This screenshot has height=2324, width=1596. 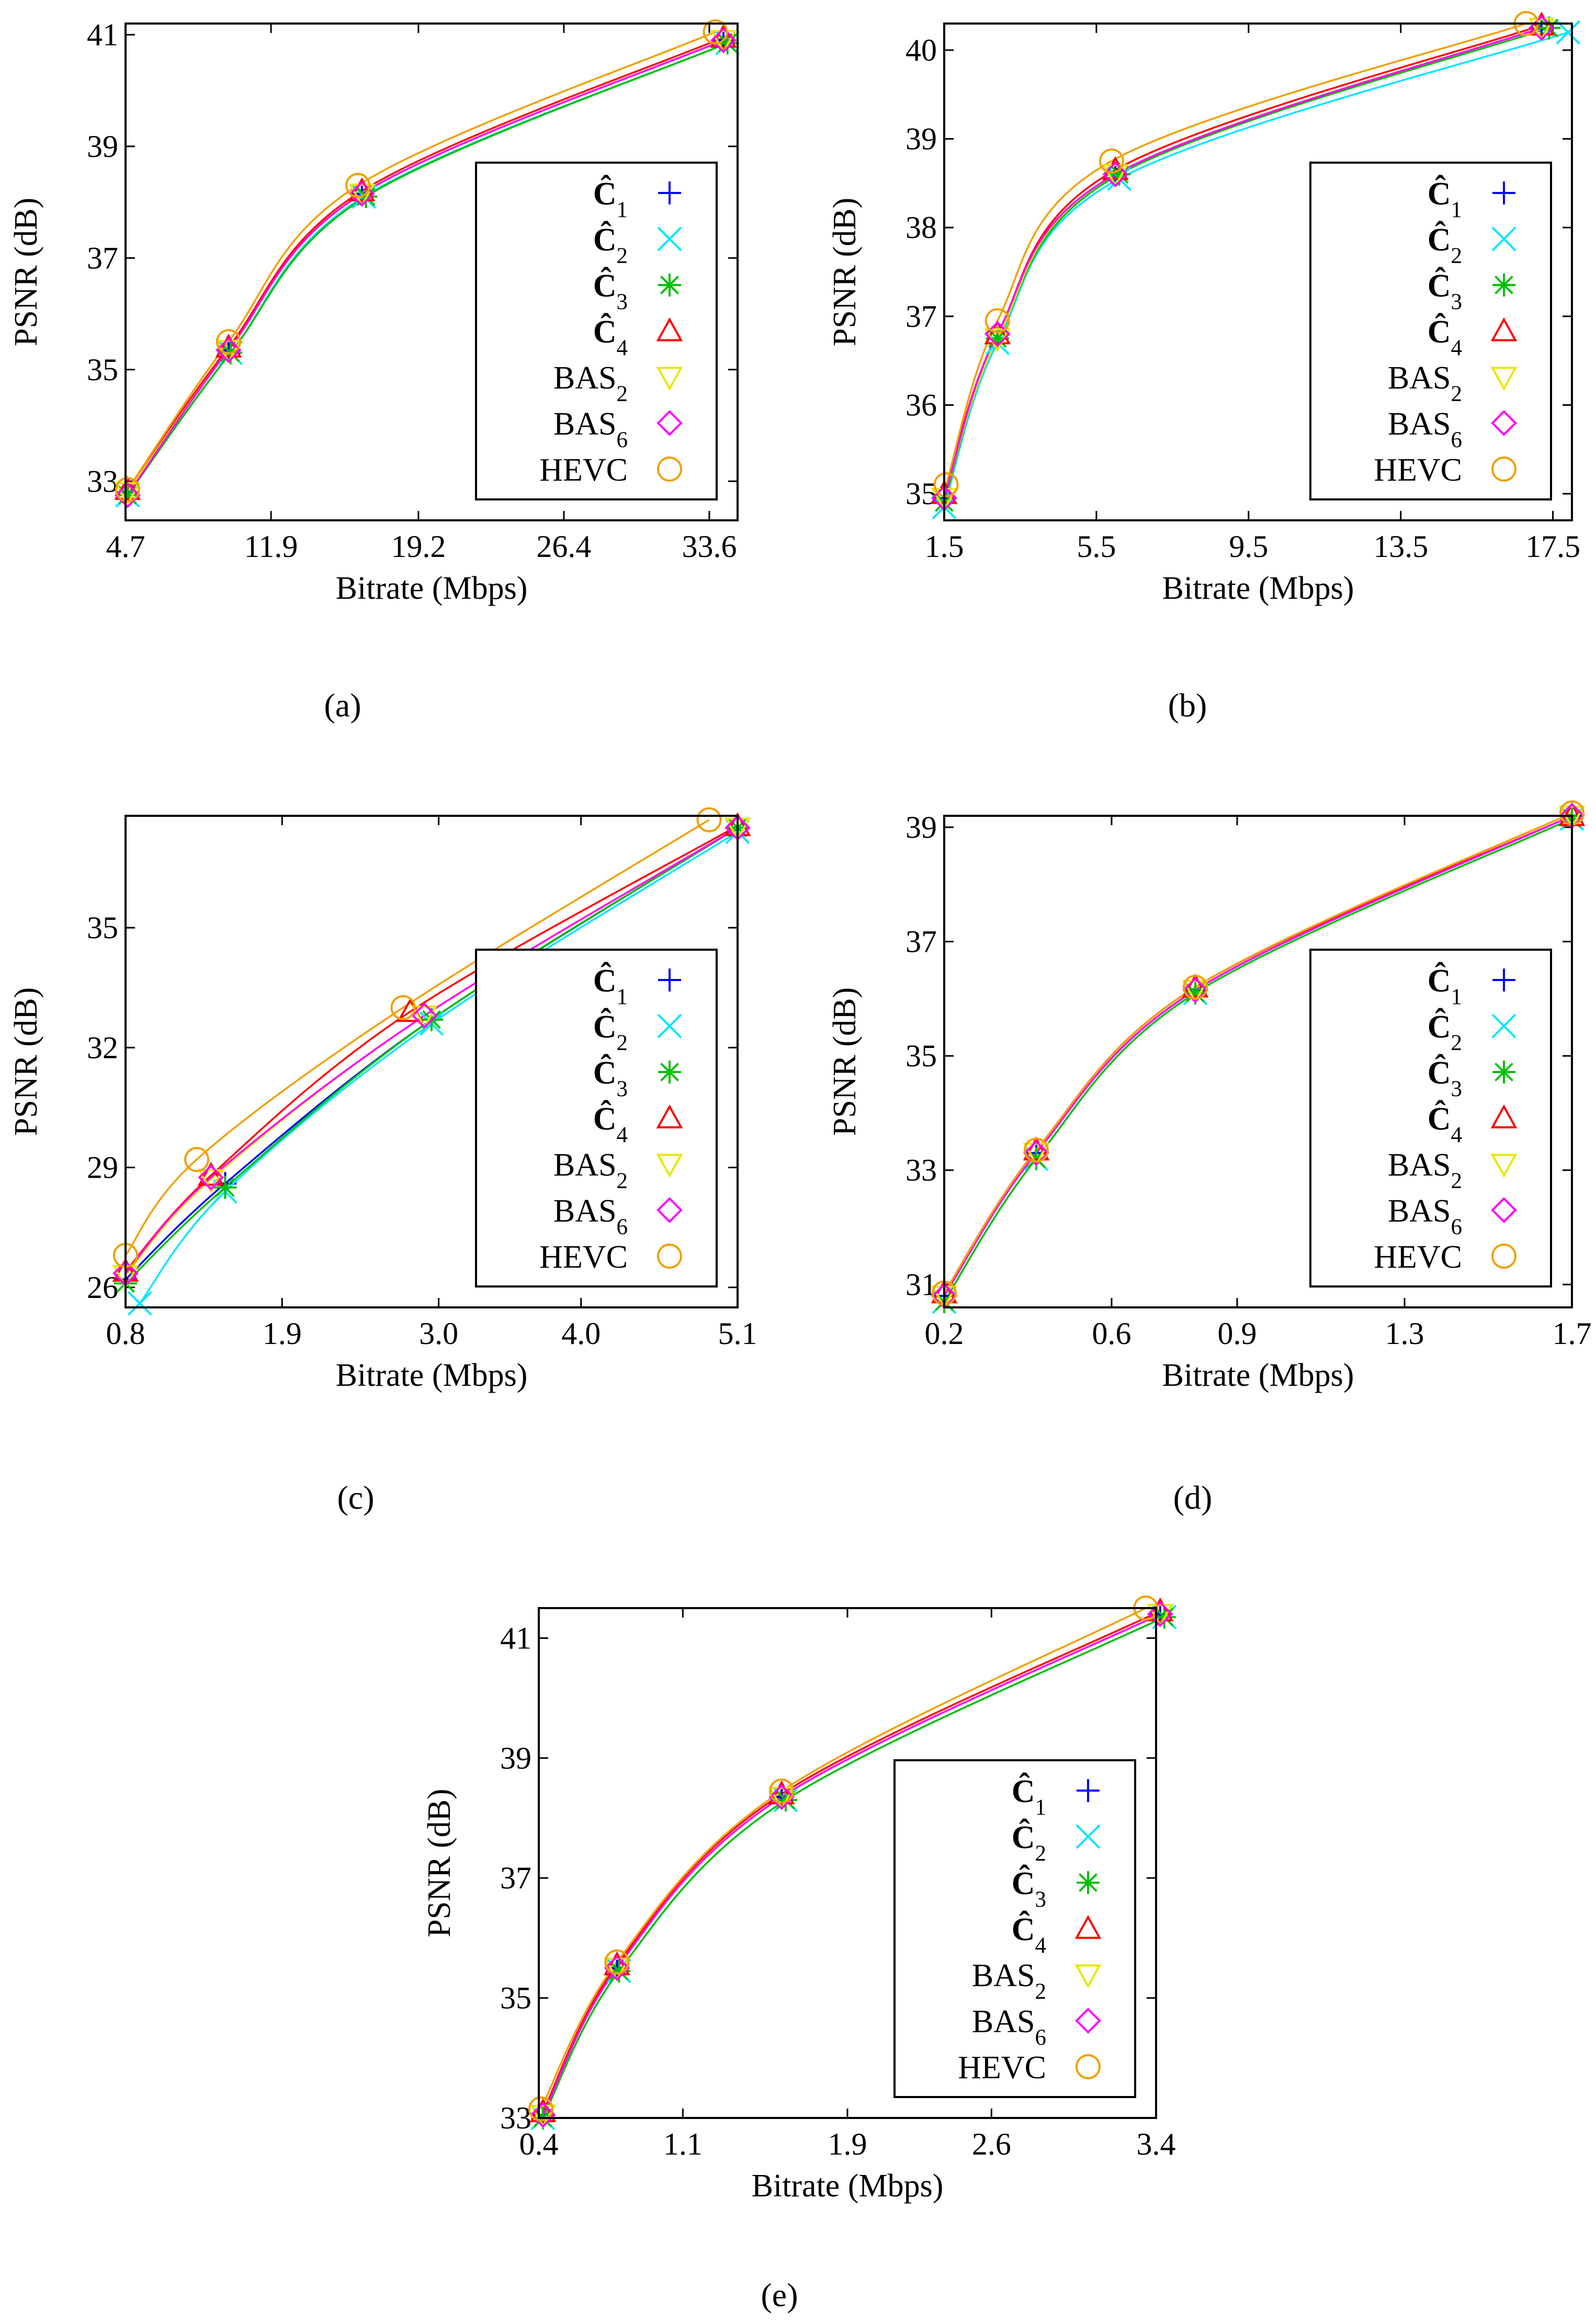 What do you see at coordinates (945, 1333) in the screenshot?
I see `x-tick-label: 0.2` at bounding box center [945, 1333].